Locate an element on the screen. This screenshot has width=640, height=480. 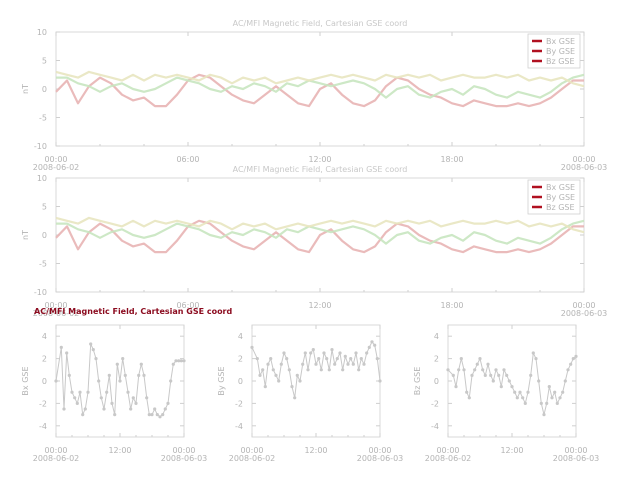
plot-frame is located at coordinates (316, 381).